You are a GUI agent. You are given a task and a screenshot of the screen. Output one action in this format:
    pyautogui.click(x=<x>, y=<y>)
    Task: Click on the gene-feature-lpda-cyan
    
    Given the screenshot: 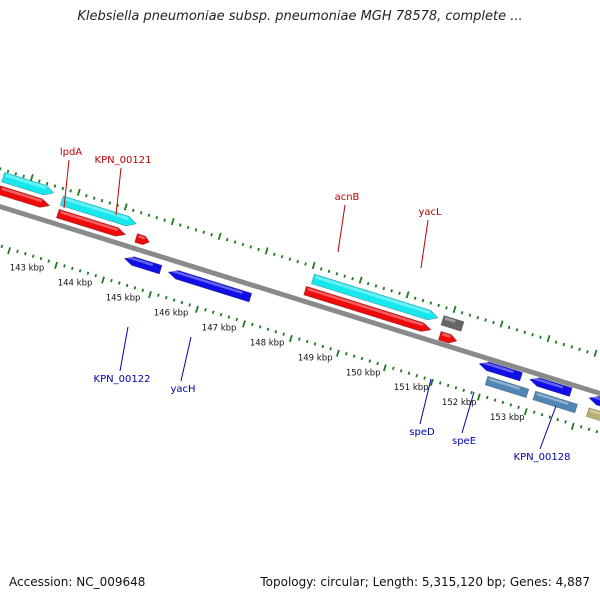 What is the action you would take?
    pyautogui.click(x=98, y=212)
    